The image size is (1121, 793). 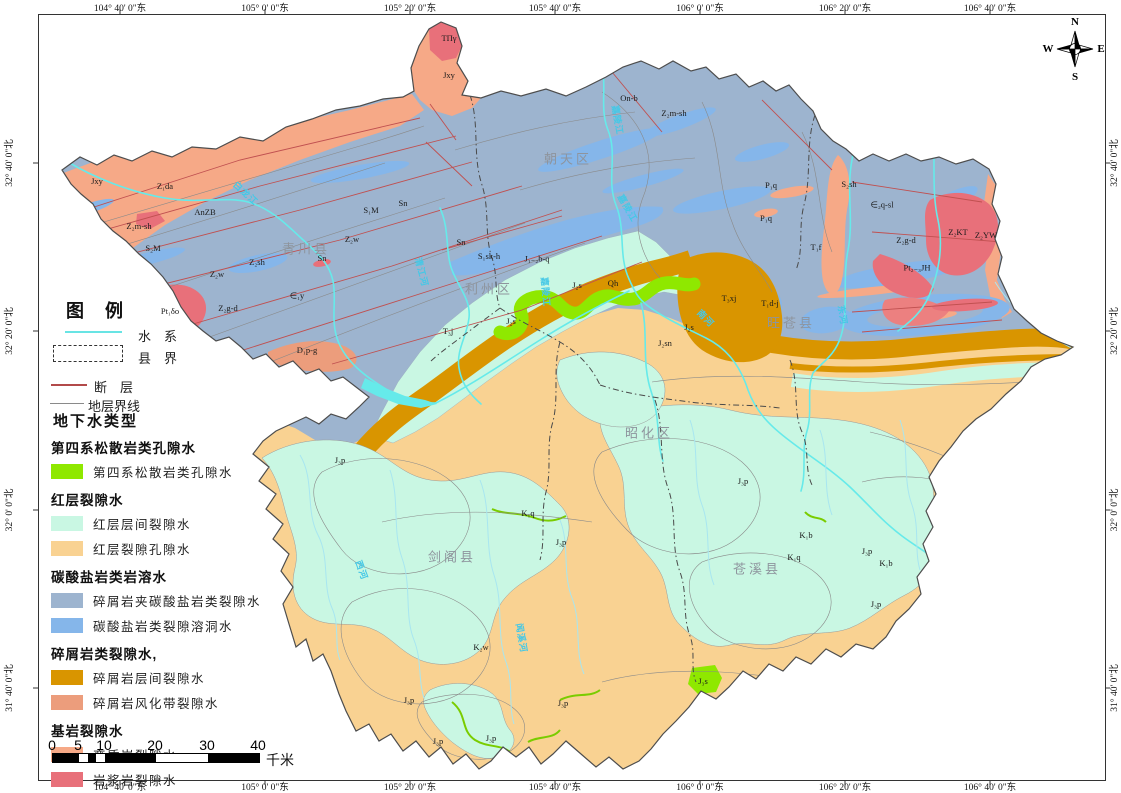 What do you see at coordinates (10, 688) in the screenshot?
I see `coordinate-label-left: 31° 40' 0"北` at bounding box center [10, 688].